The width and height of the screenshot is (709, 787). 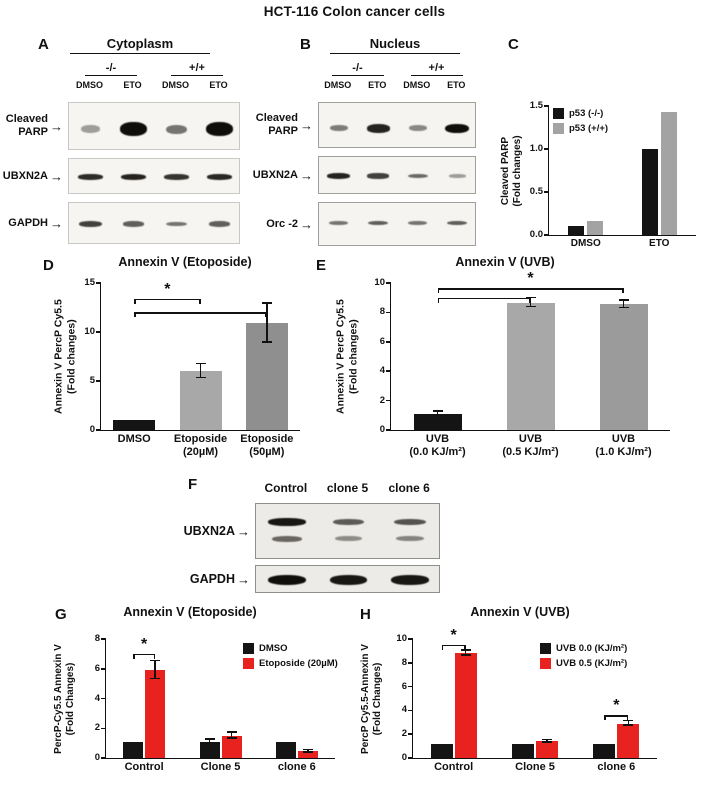 I want to click on bar-clone-5-etoposide-20-m, so click(x=231, y=746).